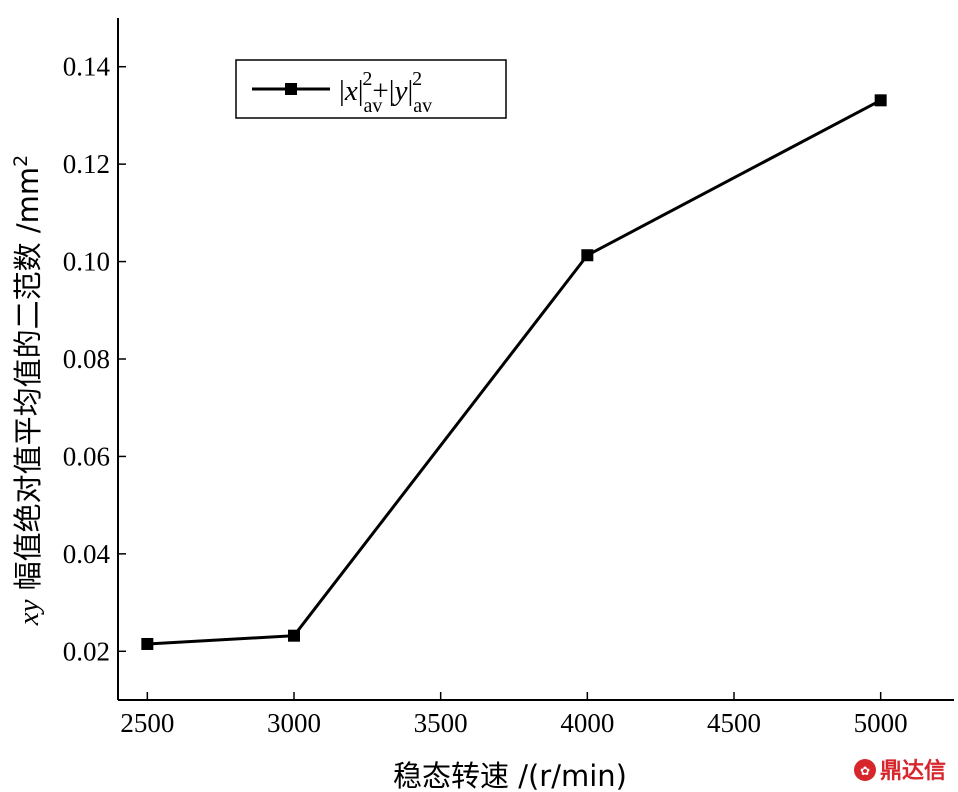  What do you see at coordinates (385, 92) in the screenshot?
I see `legend-label: |x|av2+|y|av2` at bounding box center [385, 92].